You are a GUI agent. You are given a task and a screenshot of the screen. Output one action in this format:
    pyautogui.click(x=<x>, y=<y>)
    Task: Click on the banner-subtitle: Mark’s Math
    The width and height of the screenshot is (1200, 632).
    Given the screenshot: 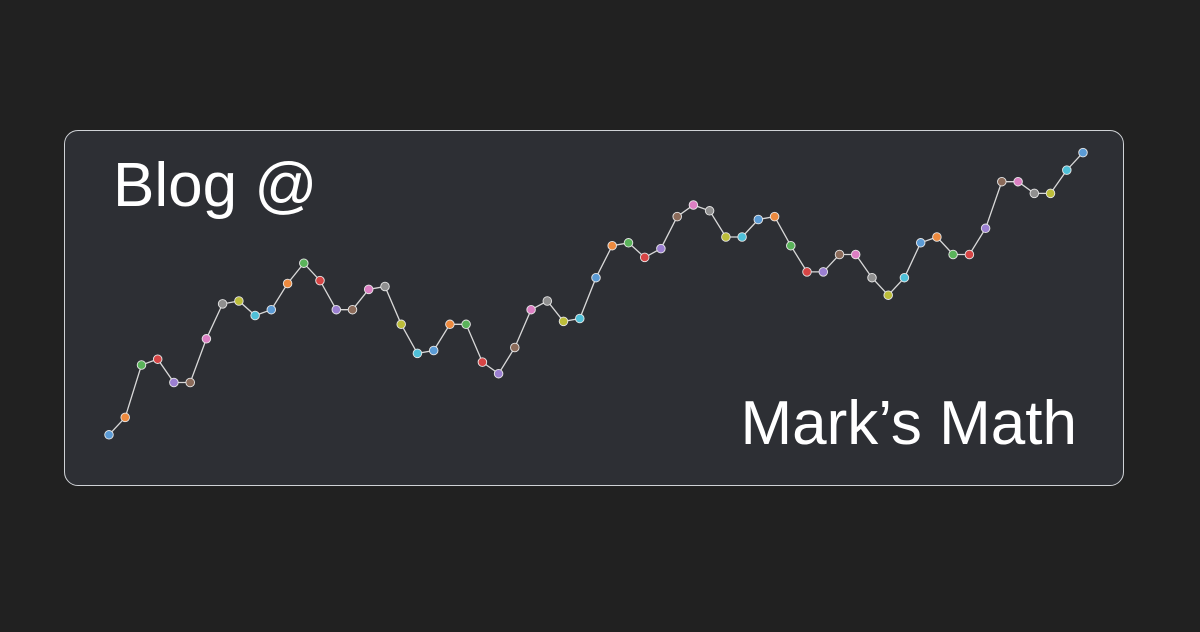 What is the action you would take?
    pyautogui.click(x=909, y=423)
    